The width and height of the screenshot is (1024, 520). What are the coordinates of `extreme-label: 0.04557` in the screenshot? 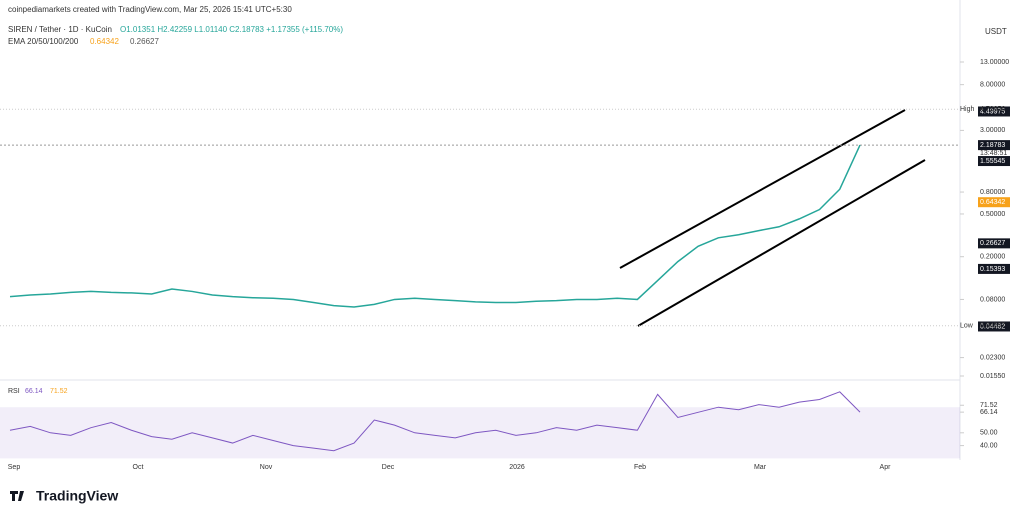 It's located at (992, 326).